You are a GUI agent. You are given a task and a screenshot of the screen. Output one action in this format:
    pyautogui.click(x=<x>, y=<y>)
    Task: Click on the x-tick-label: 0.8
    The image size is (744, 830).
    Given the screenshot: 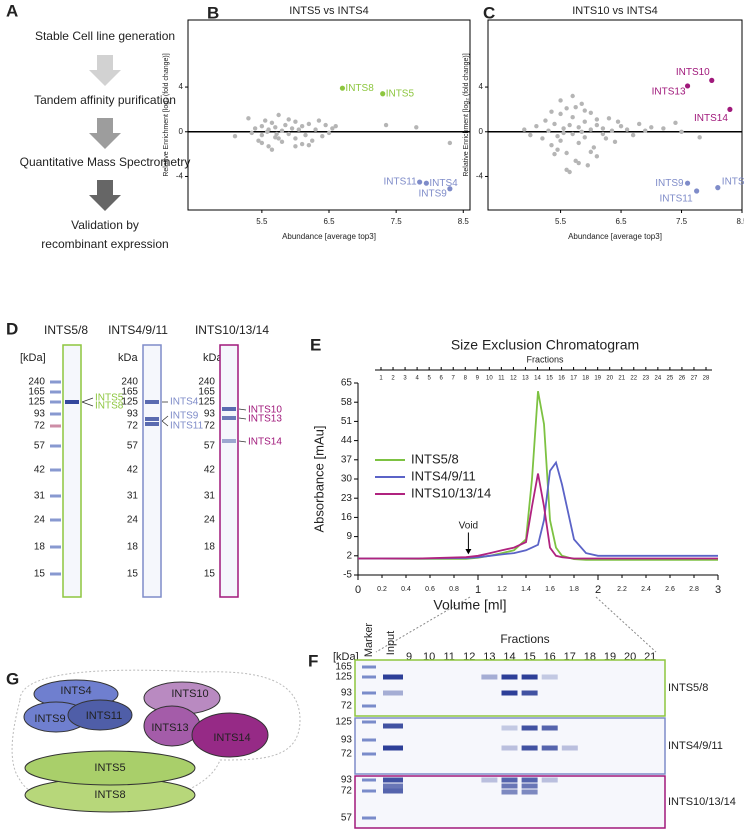 What is the action you would take?
    pyautogui.click(x=454, y=589)
    